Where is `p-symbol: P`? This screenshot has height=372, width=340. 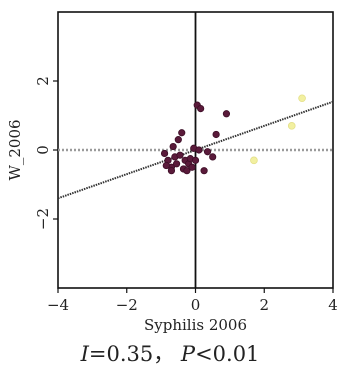
p-symbol: P is located at coordinates (188, 354).